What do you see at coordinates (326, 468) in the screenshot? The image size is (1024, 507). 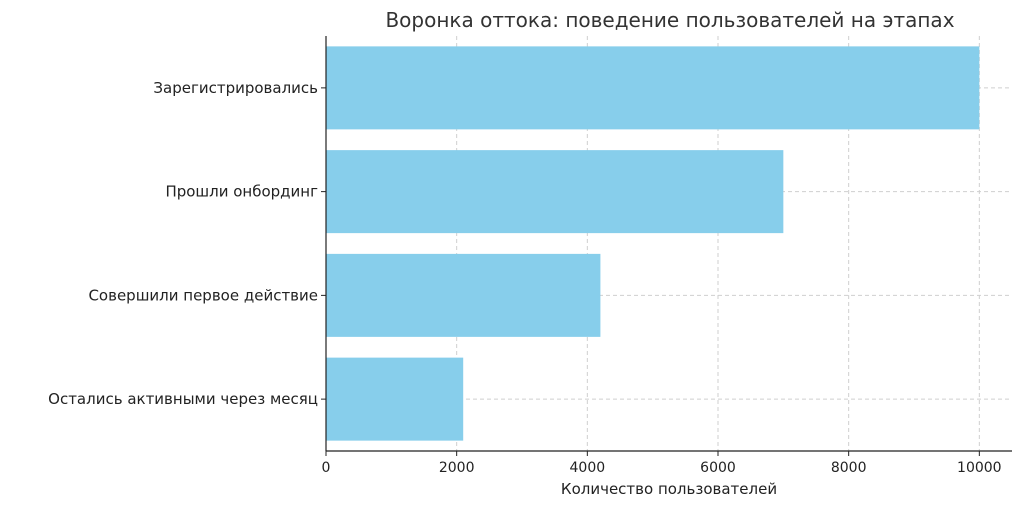 I see `x-tick-label: 0` at bounding box center [326, 468].